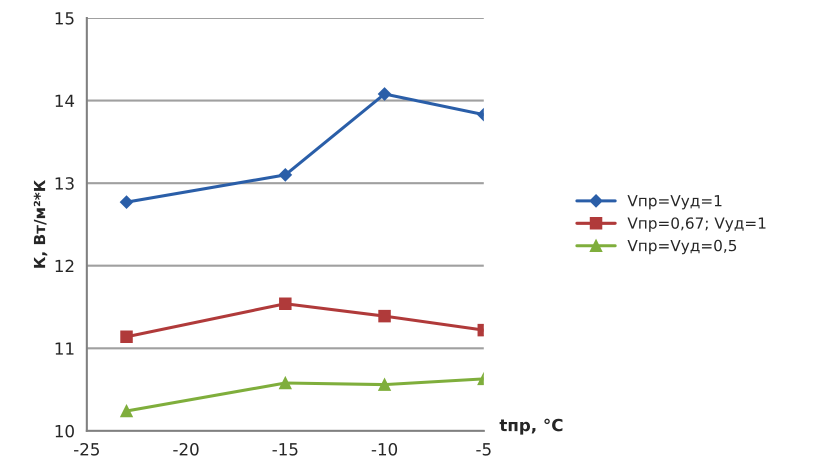 The width and height of the screenshot is (827, 474). I want to click on x-tick-label: -25, so click(86, 449).